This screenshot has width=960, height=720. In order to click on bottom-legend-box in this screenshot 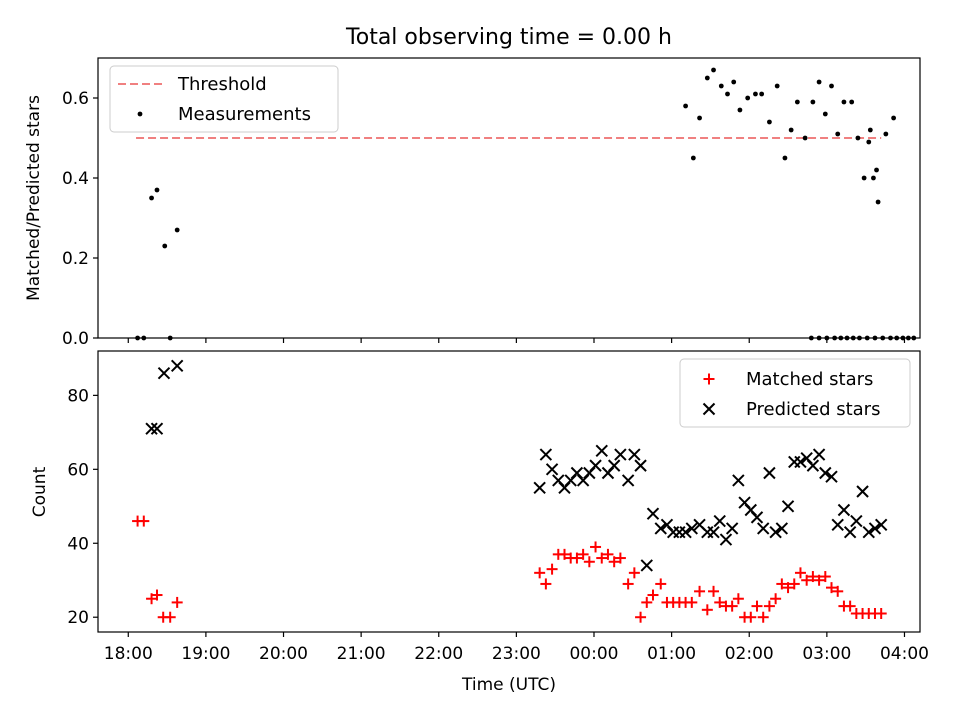, I will do `click(795, 393)`.